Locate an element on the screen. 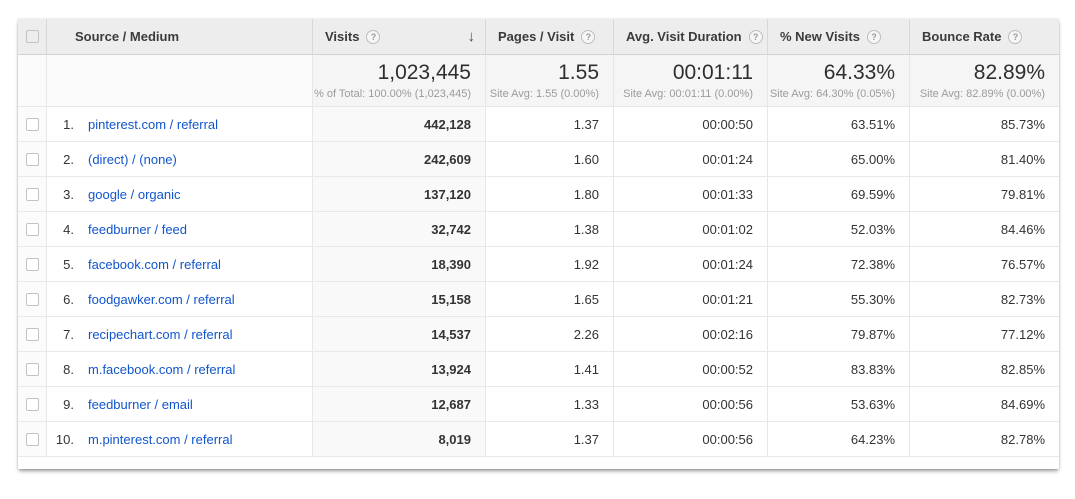 This screenshot has height=499, width=1075. header-bounce-rate-cell: Bounce Rate ? is located at coordinates (984, 36).